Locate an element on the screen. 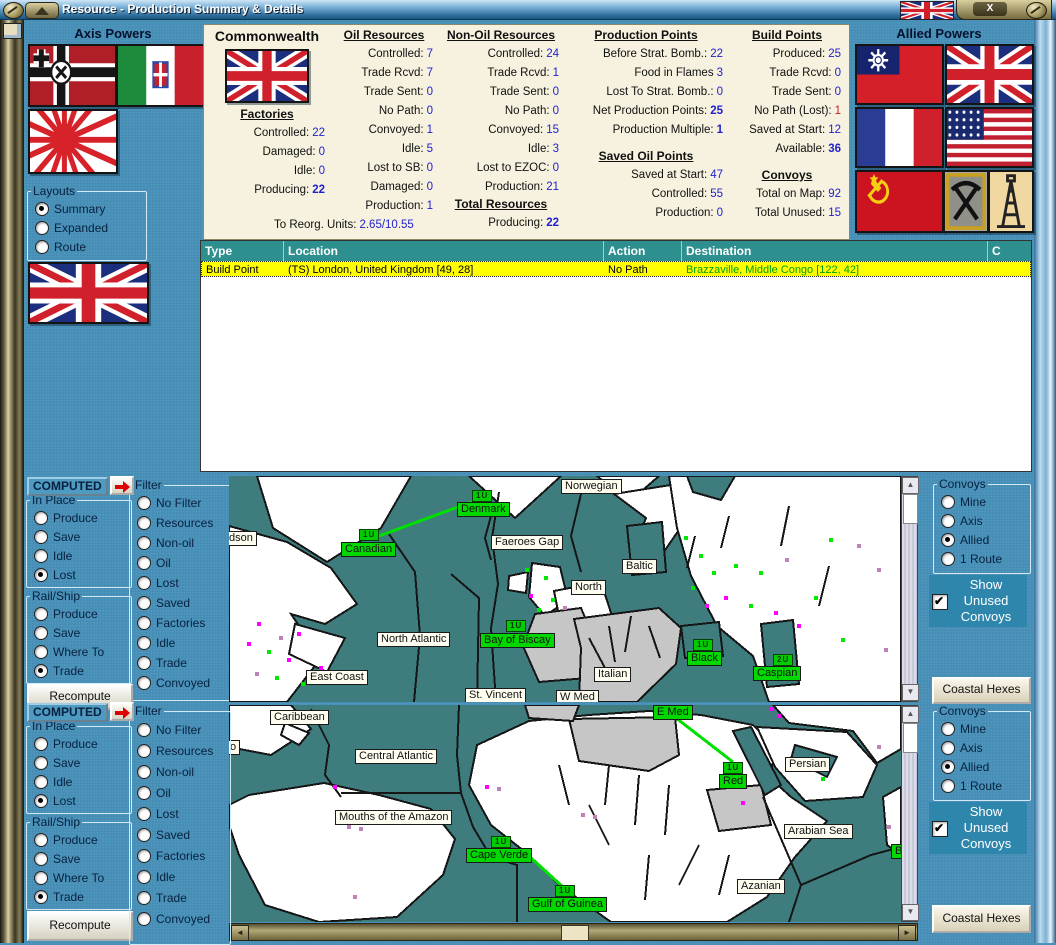 Image resolution: width=1056 pixels, height=945 pixels. layout-option-route: Route is located at coordinates (89, 246).